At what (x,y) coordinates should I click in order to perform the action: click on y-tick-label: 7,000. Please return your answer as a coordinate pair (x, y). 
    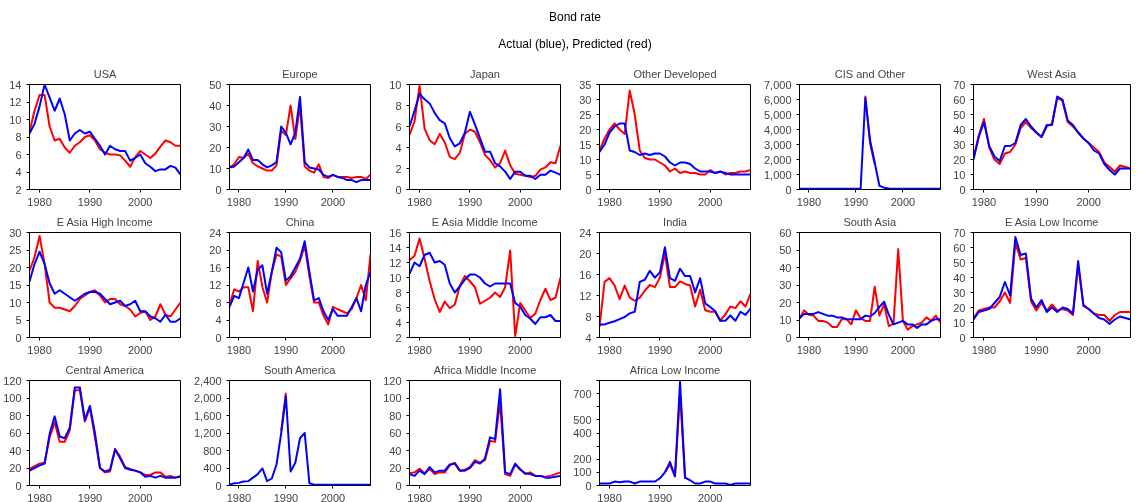
    Looking at the image, I should click on (777, 84).